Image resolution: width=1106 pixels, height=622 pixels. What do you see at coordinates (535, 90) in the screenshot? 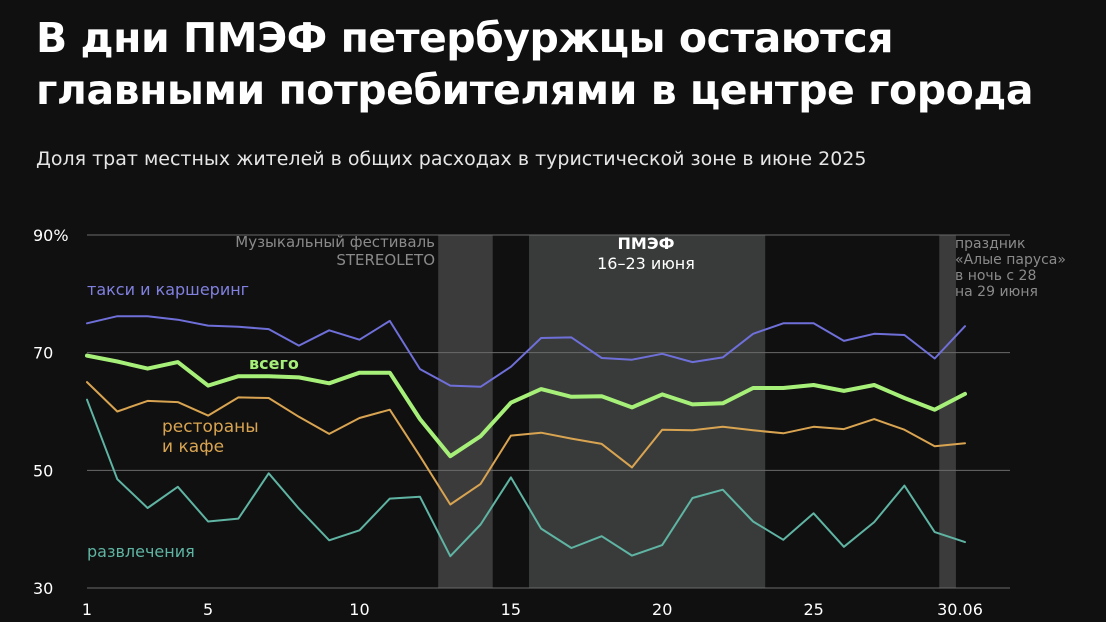
I see `title-line-2: главными потребителями в центре города` at bounding box center [535, 90].